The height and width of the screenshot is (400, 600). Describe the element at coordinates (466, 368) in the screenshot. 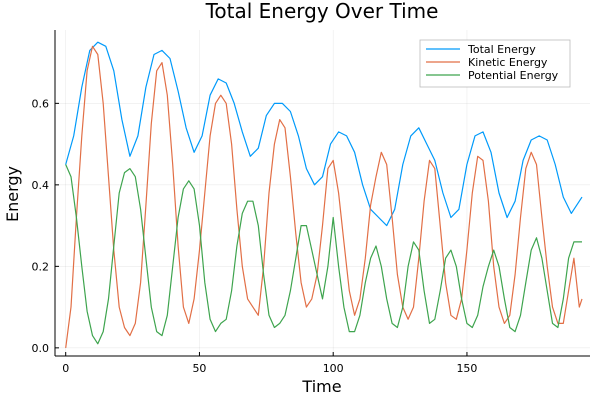

I see `x-tick-label-3: 150` at that location.